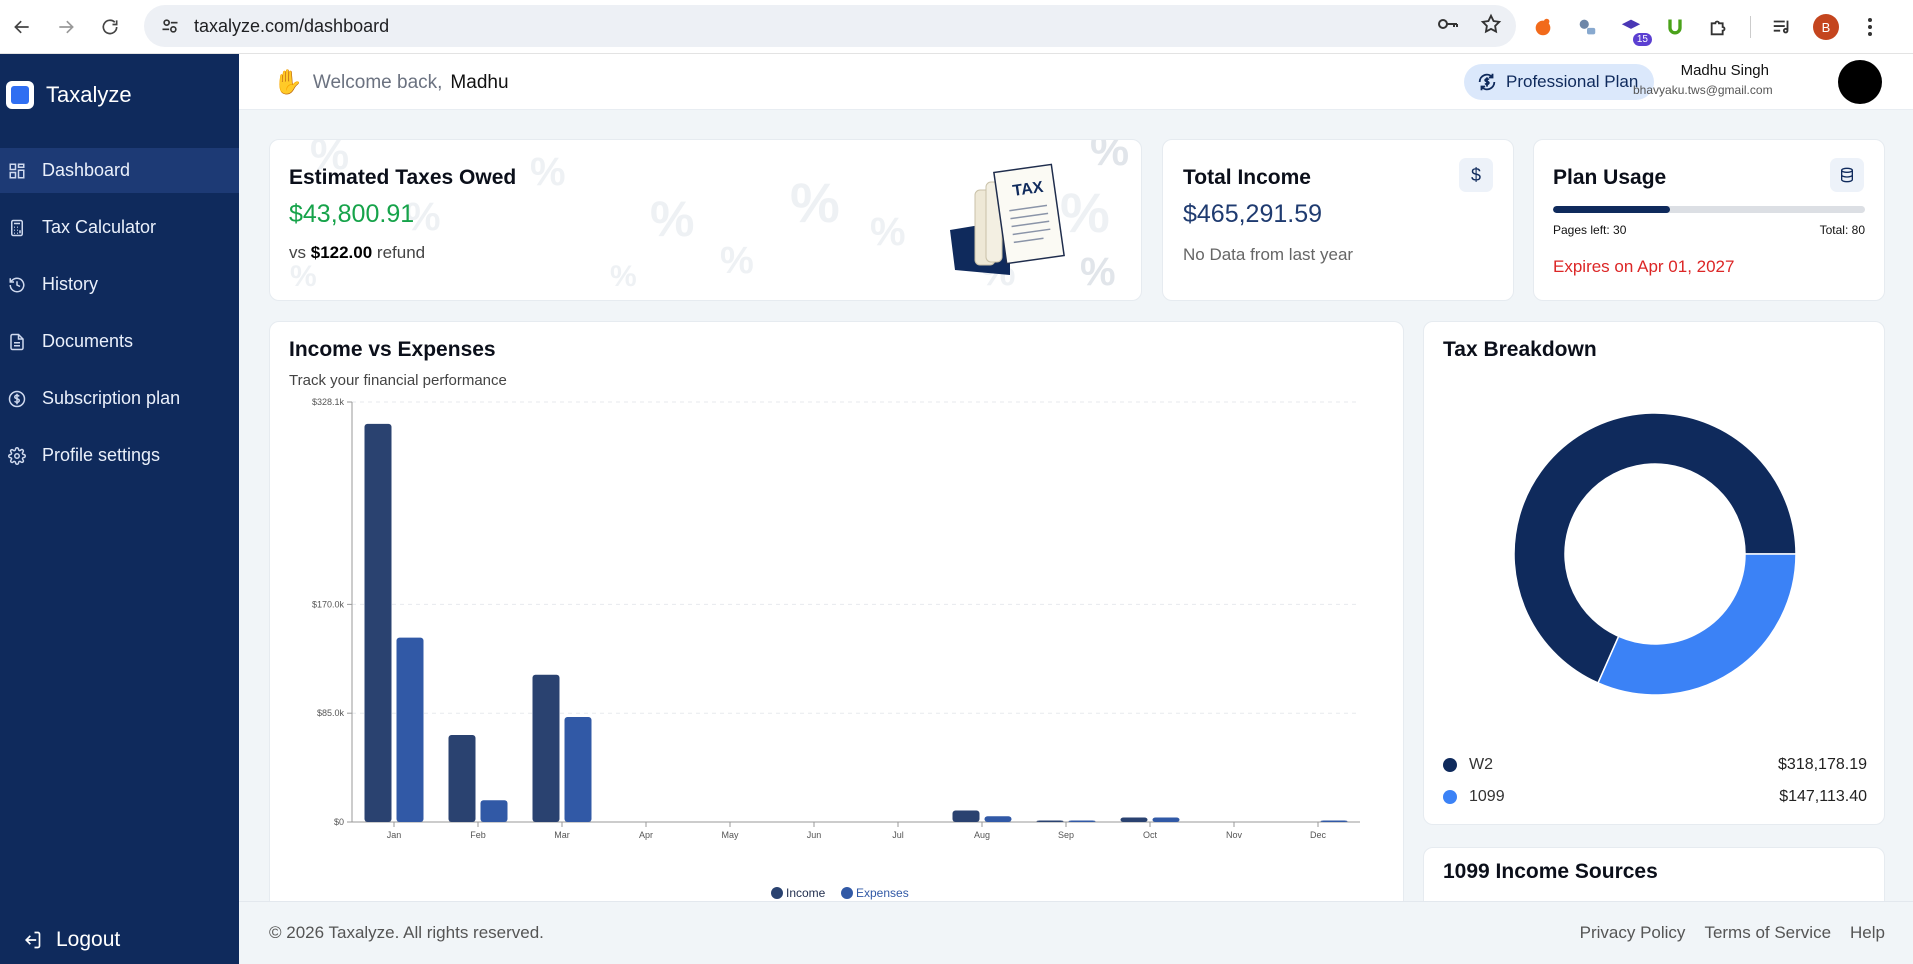  I want to click on password-key-icon, so click(1448, 26).